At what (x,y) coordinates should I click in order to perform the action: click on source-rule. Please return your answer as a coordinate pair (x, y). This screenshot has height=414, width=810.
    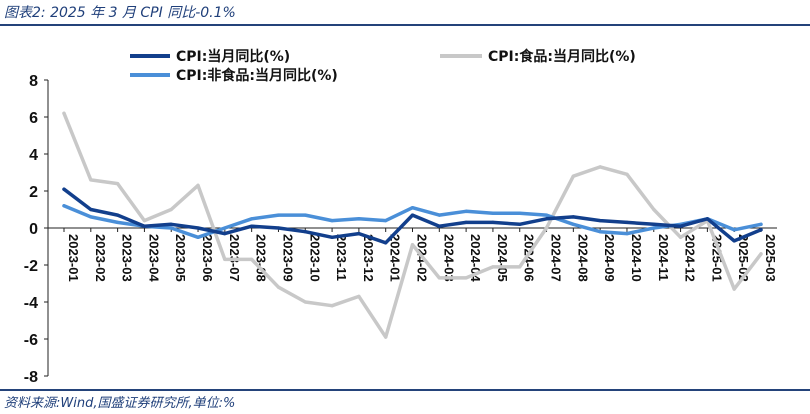
    Looking at the image, I should click on (405, 390).